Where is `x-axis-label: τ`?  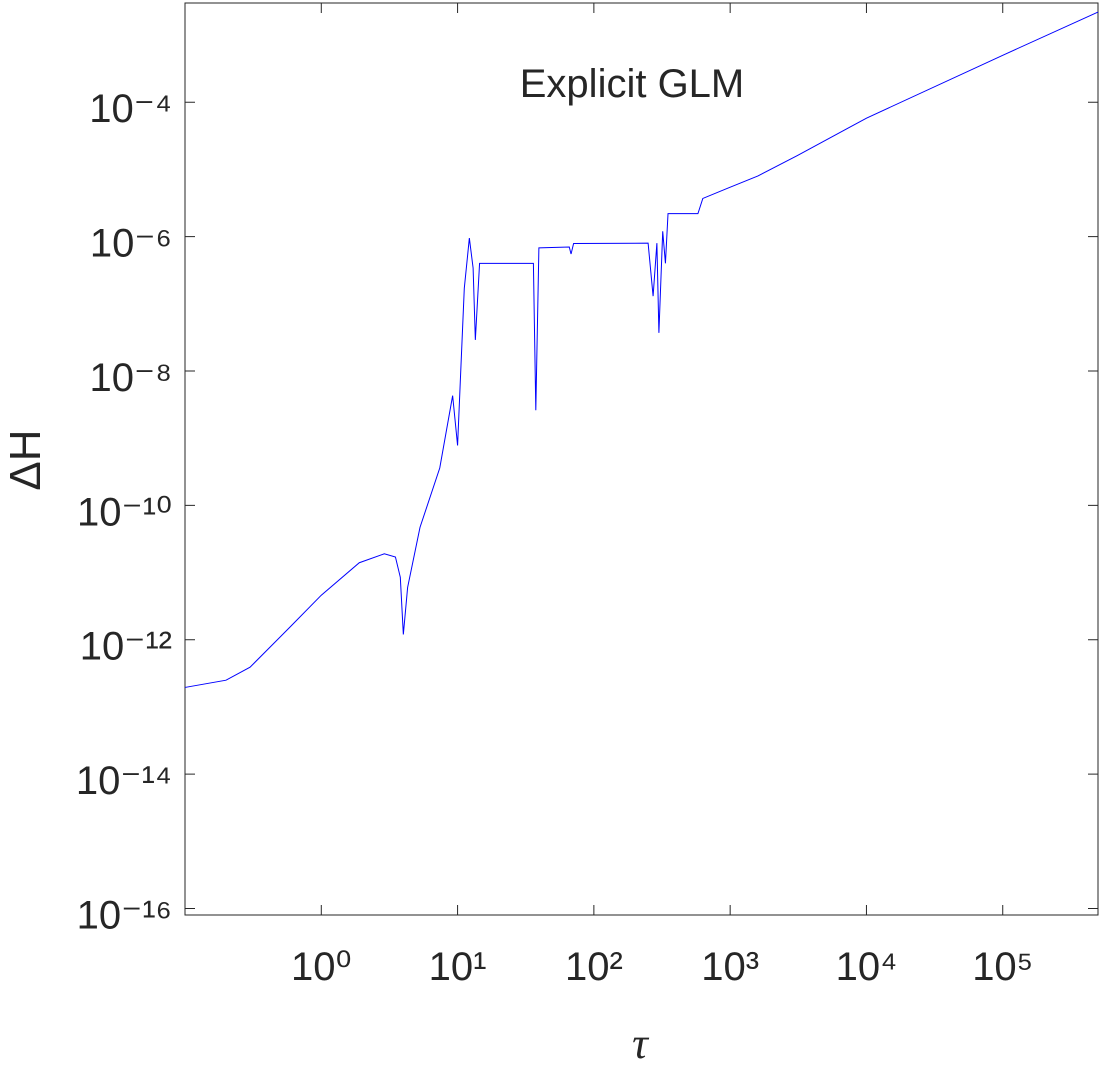
x-axis-label: τ is located at coordinates (641, 1042).